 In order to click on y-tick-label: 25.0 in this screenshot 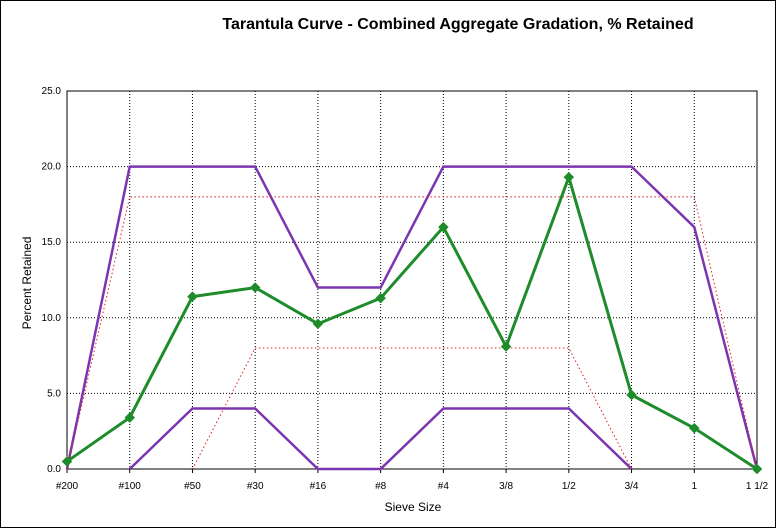, I will do `click(52, 91)`.